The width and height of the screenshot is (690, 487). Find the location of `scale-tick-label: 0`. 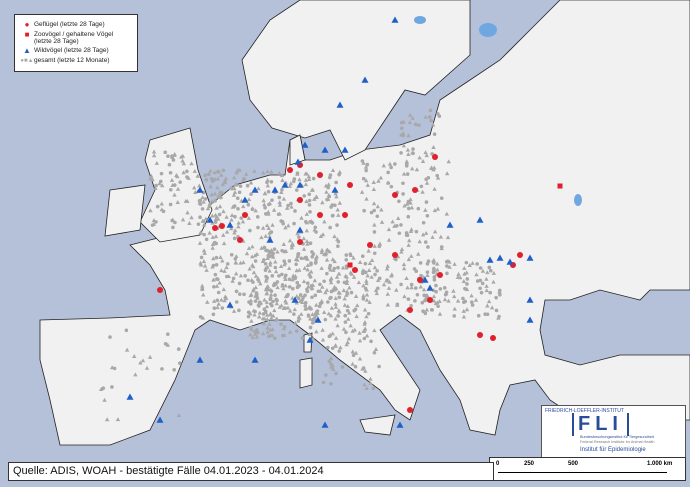

scale-tick-label: 0 is located at coordinates (498, 464).